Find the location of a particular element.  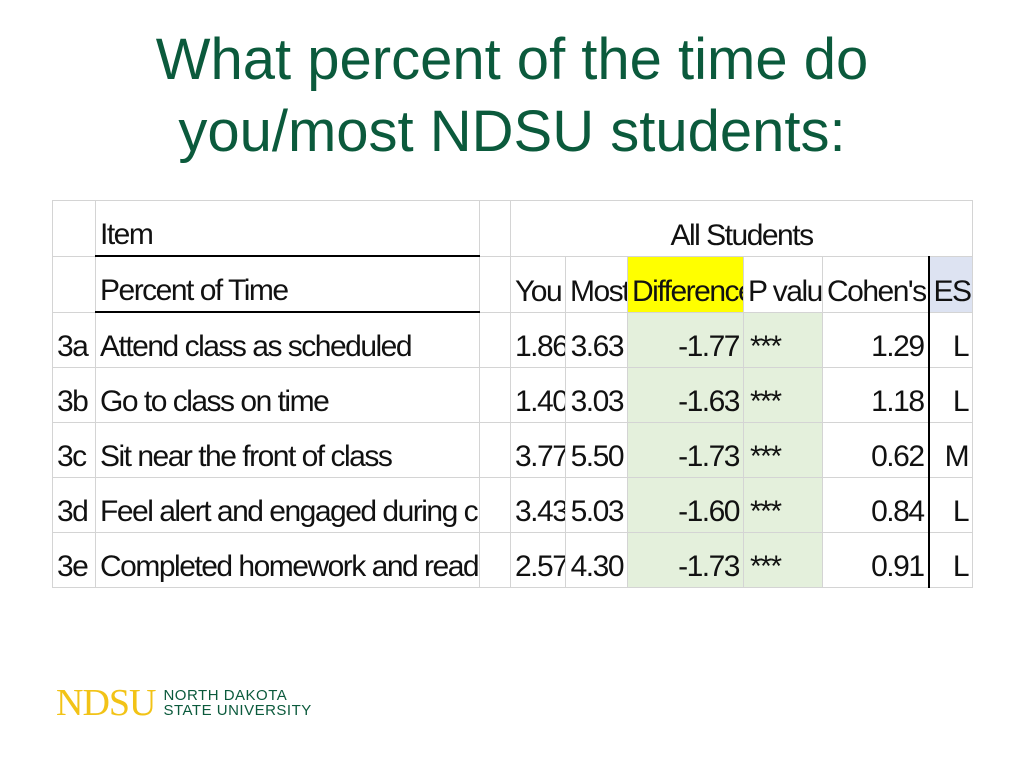

title-line-2: you/most NDSU students: is located at coordinates (512, 131).